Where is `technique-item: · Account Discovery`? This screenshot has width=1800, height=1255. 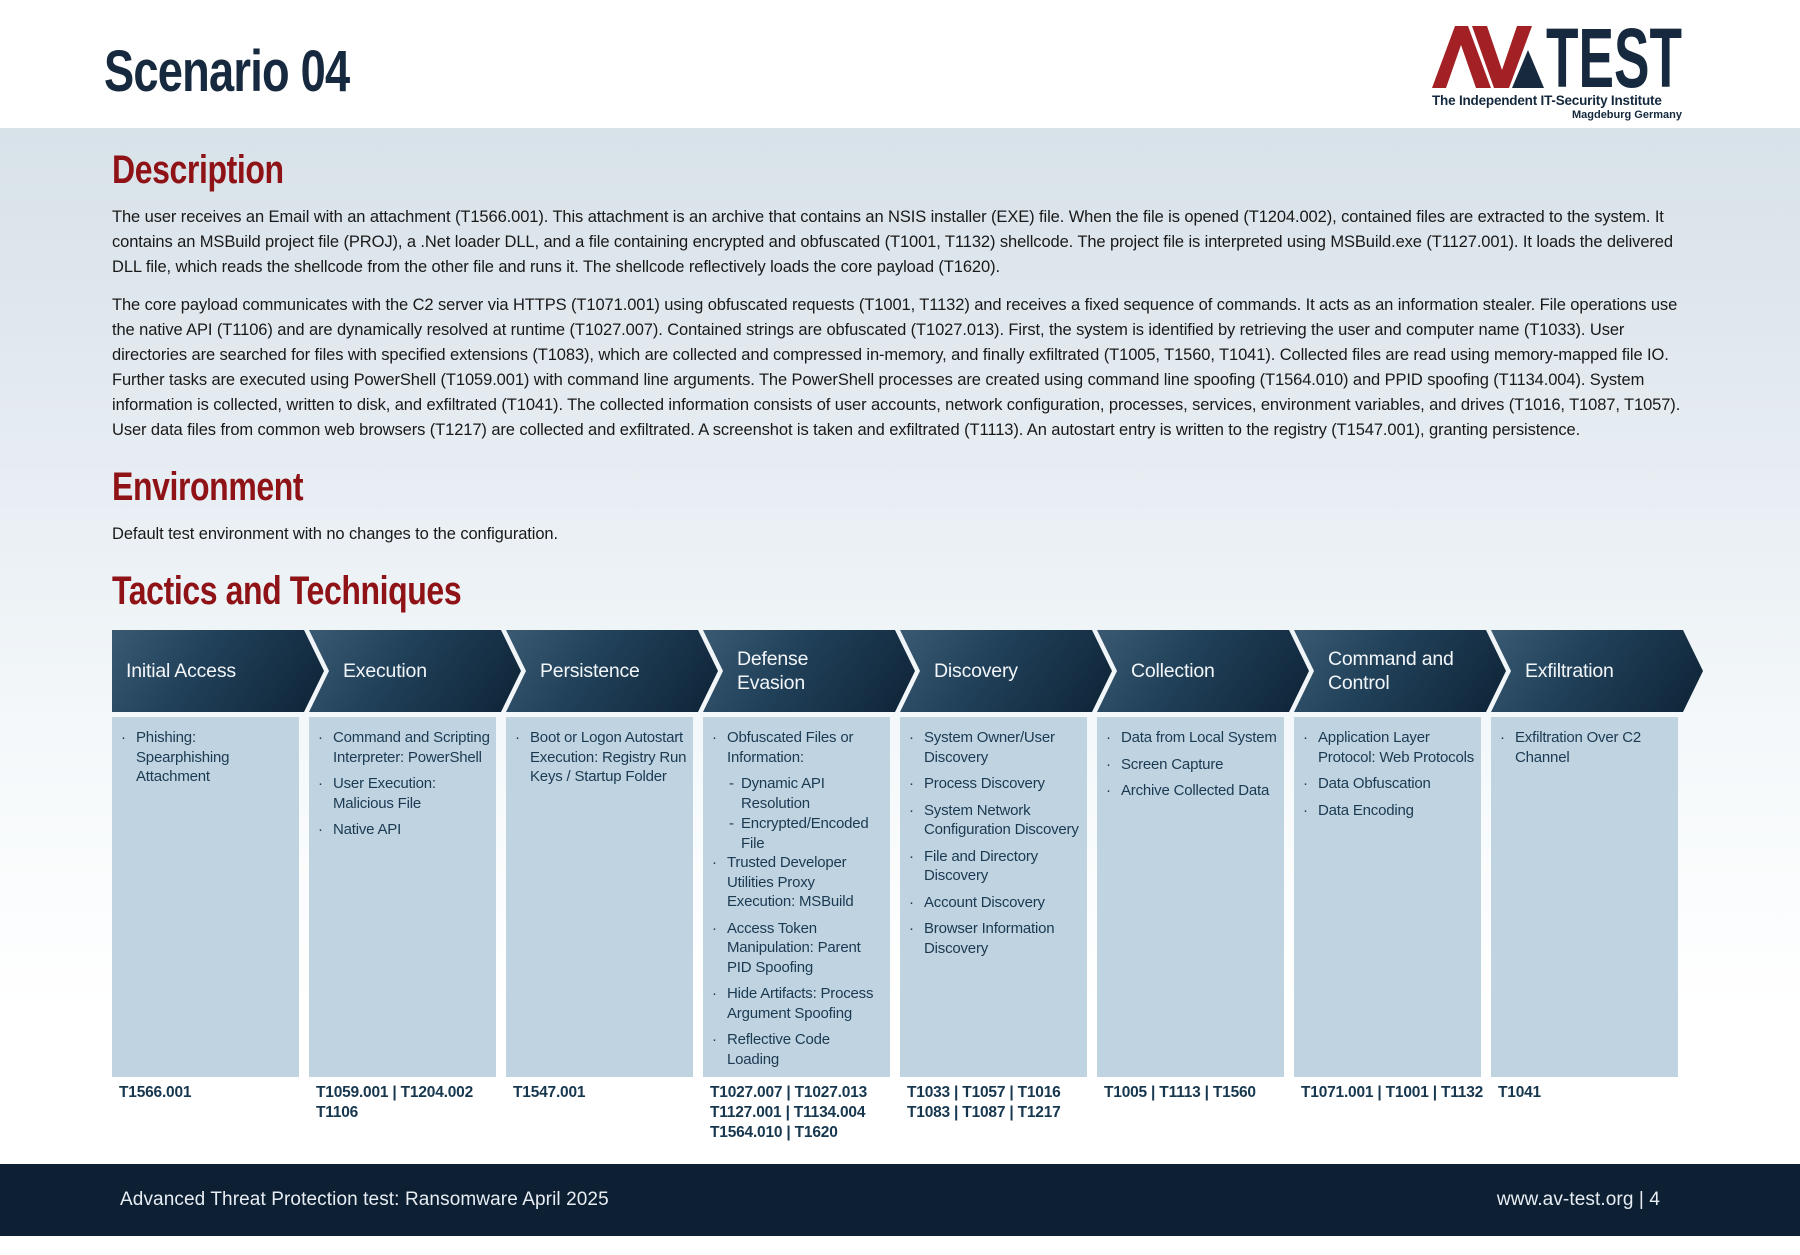 technique-item: · Account Discovery is located at coordinates (995, 903).